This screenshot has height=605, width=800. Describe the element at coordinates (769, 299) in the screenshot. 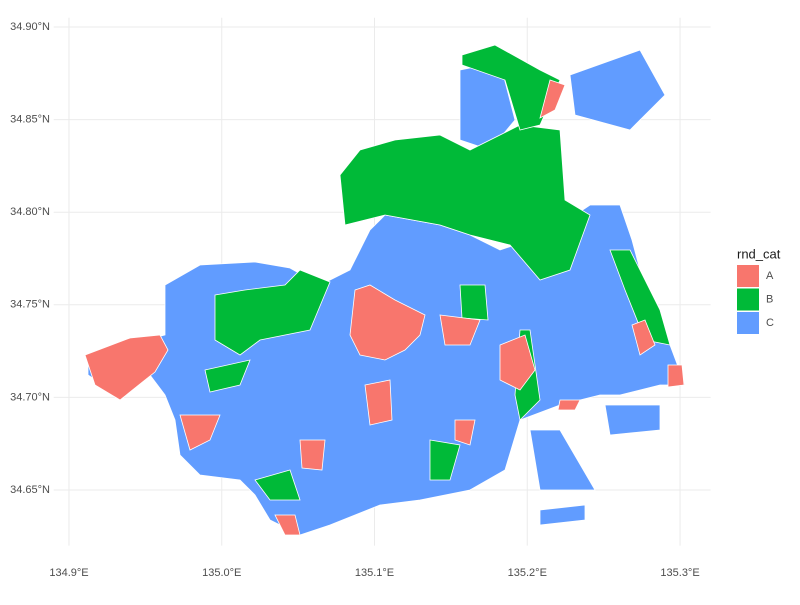

I see `legend-label: B` at that location.